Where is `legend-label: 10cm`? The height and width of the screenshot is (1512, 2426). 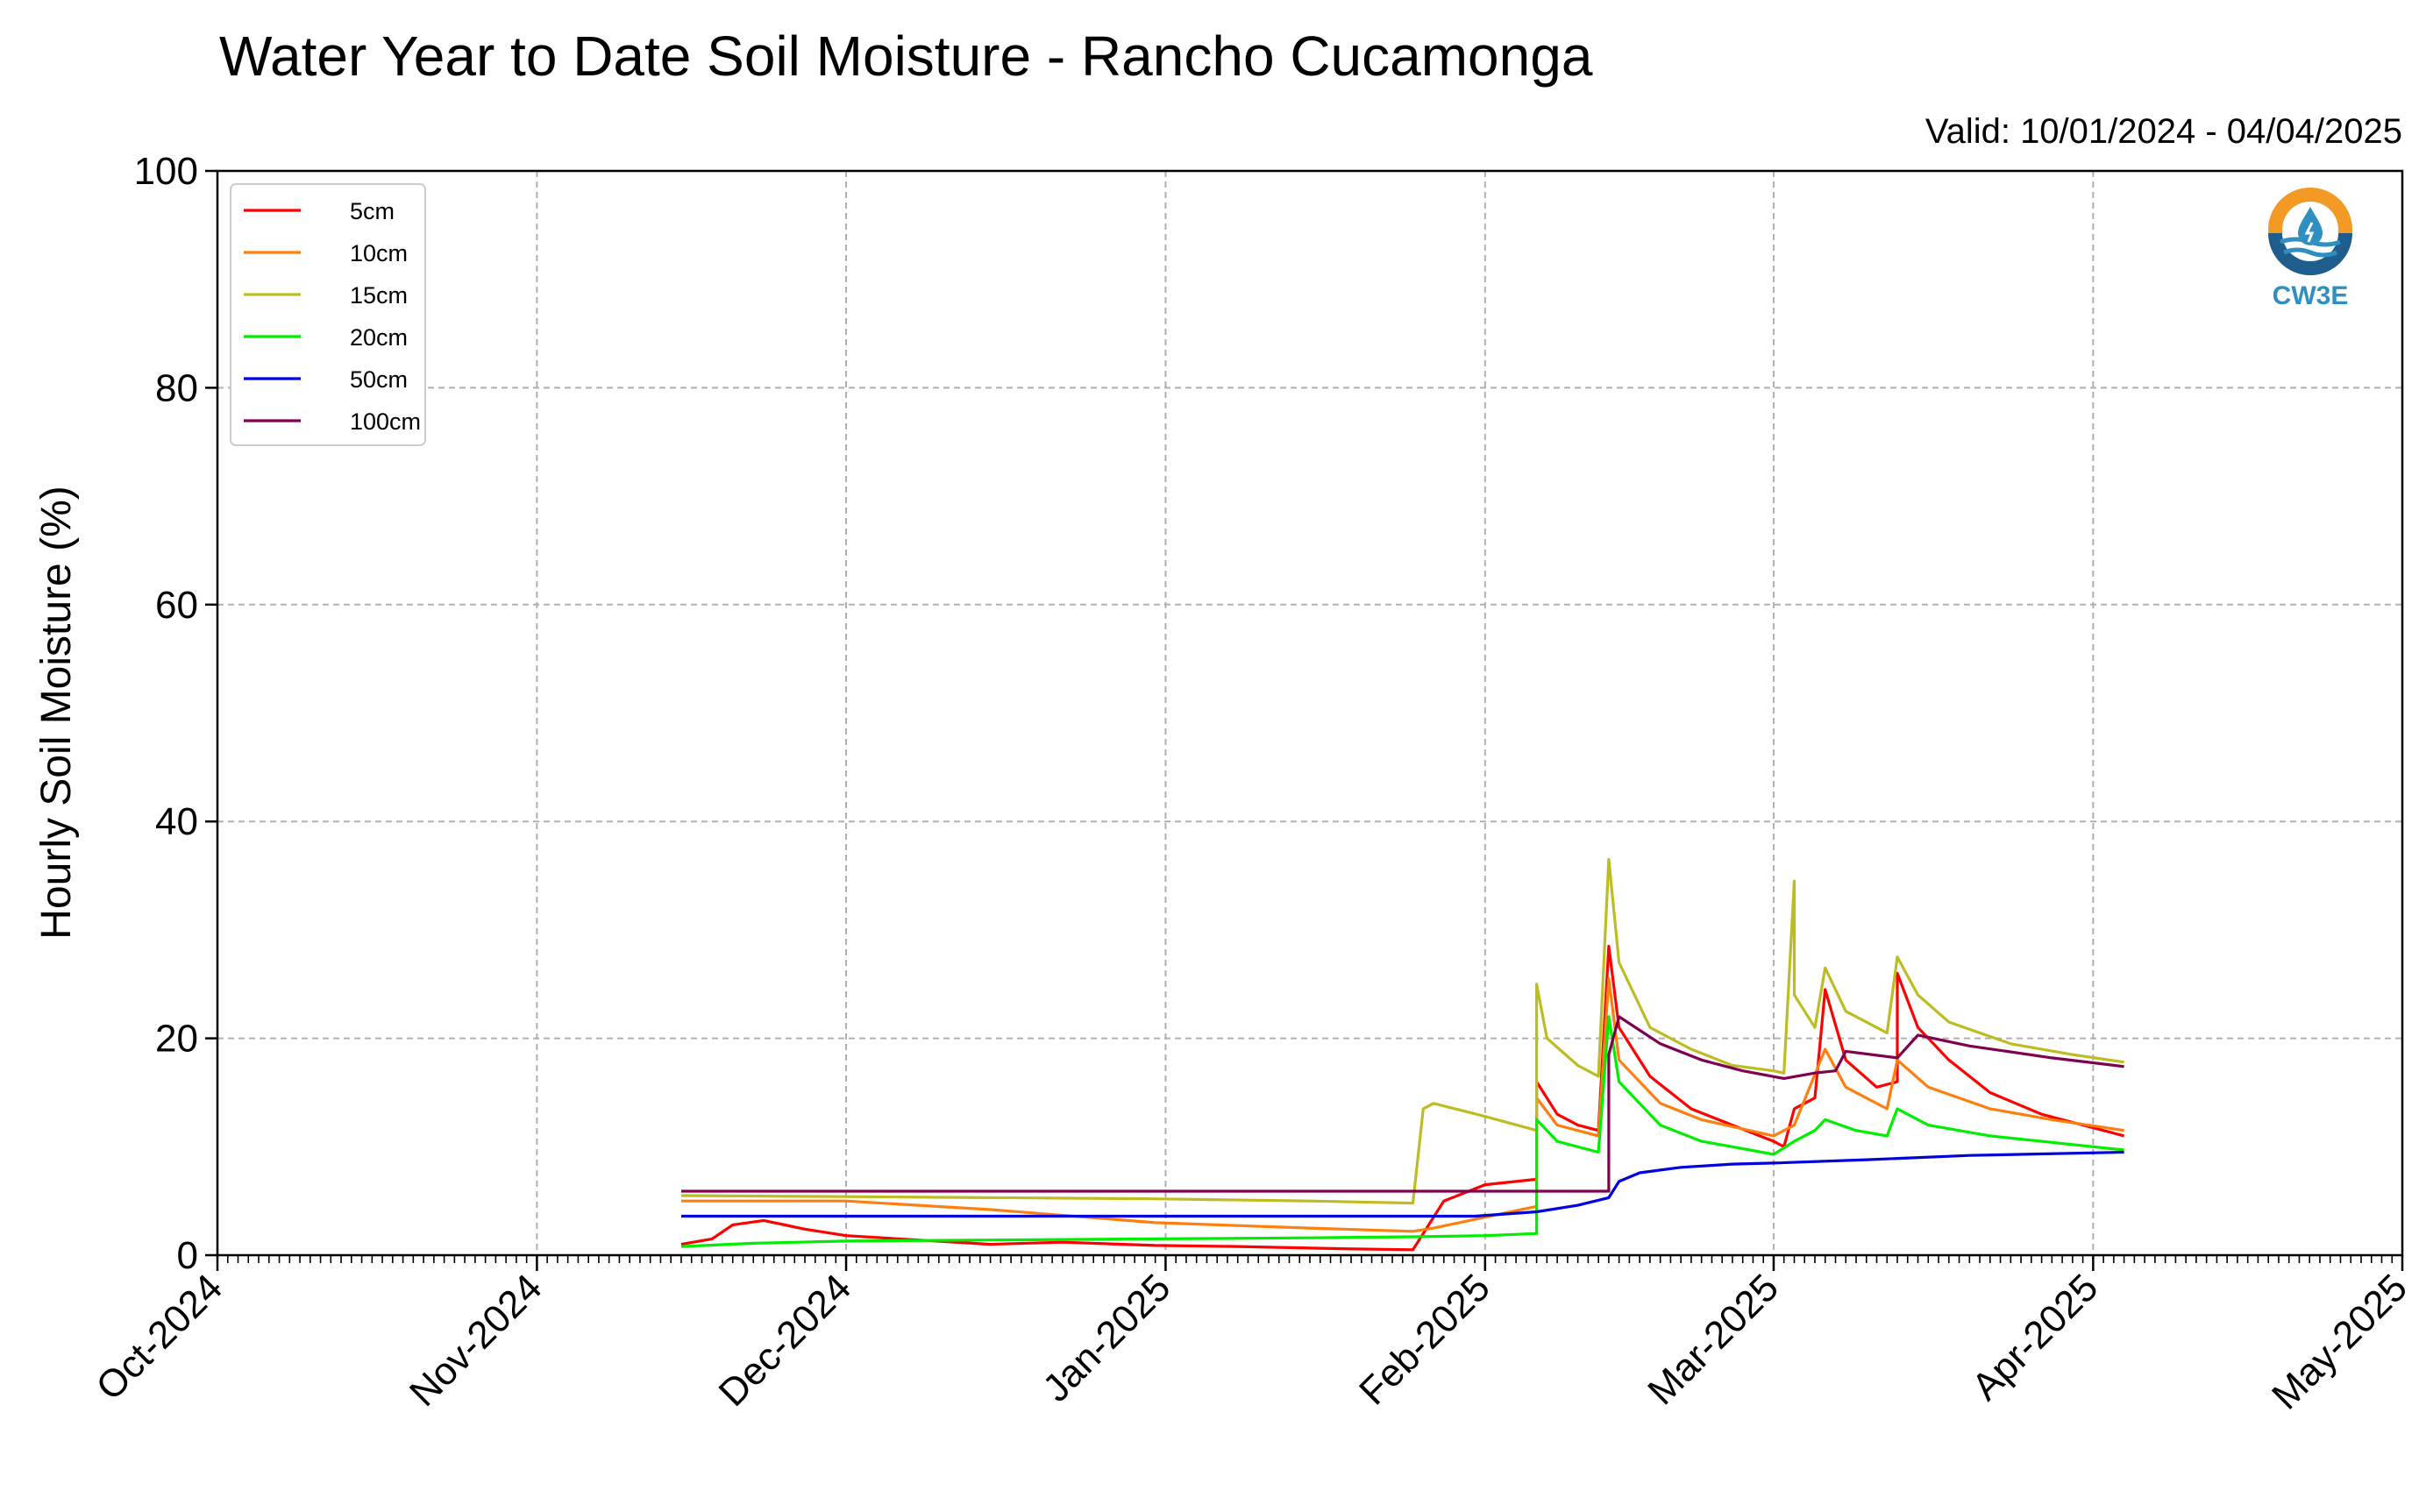
legend-label: 10cm is located at coordinates (379, 253).